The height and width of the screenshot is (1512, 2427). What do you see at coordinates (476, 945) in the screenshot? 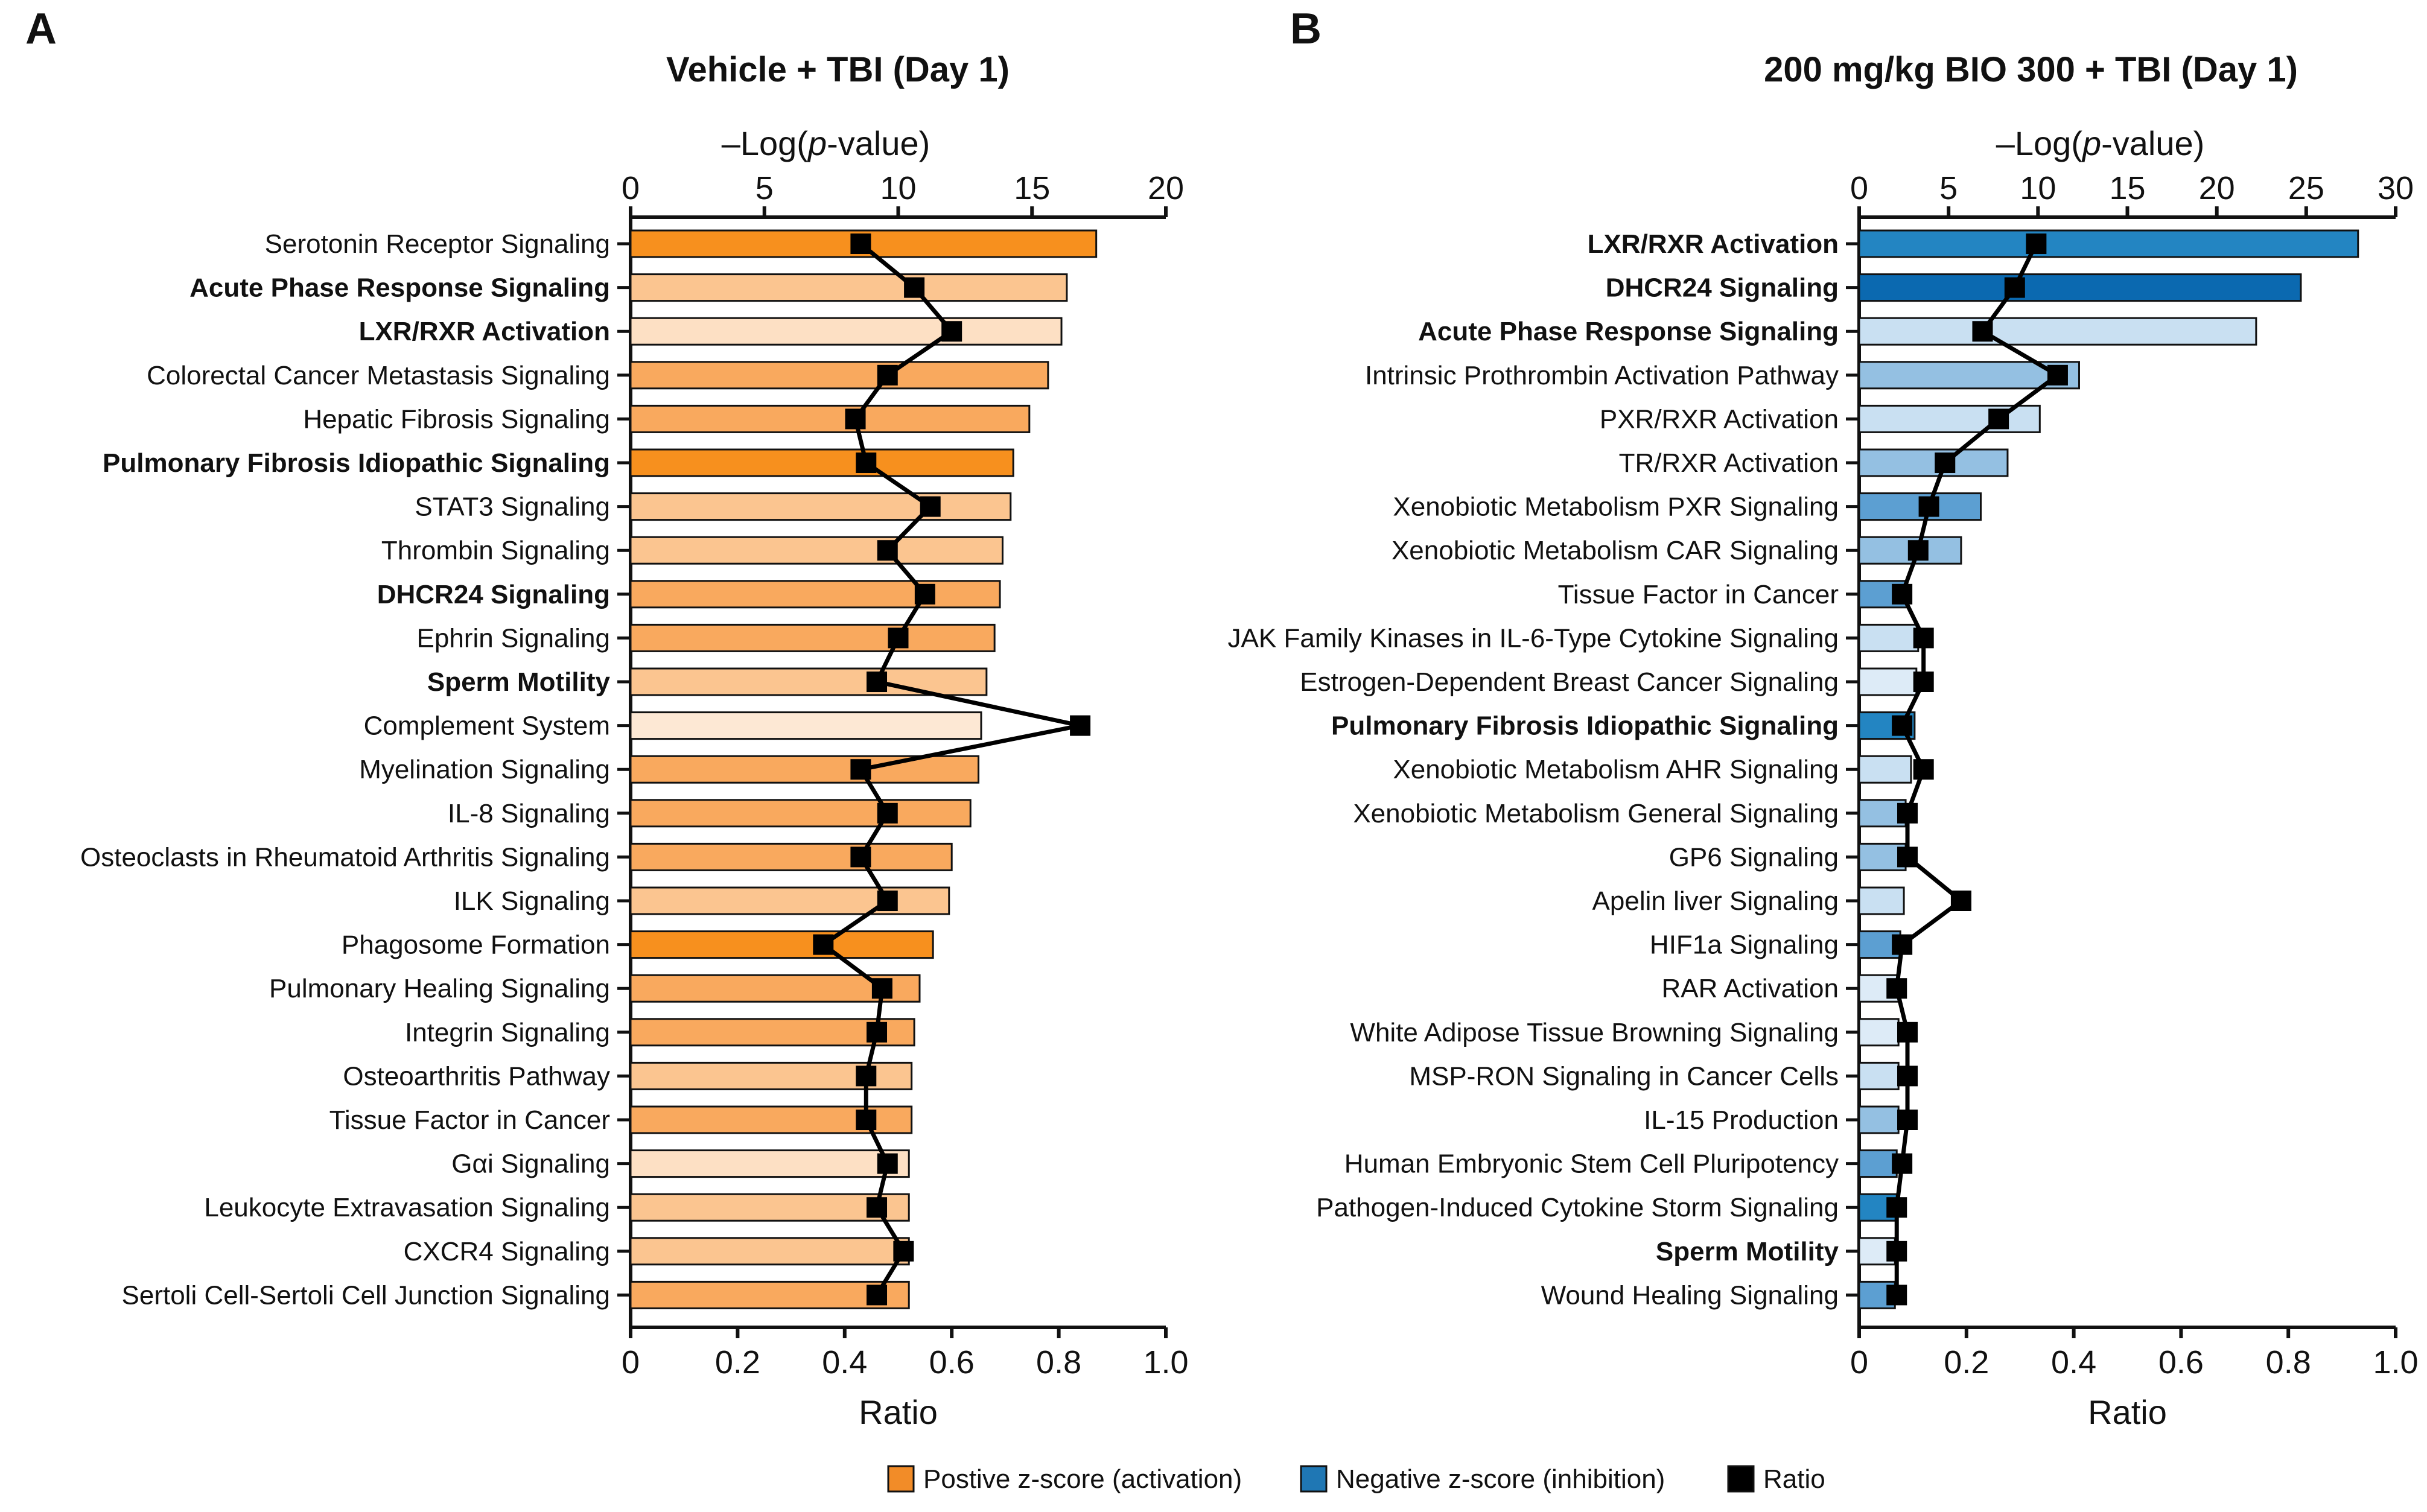
I see `category-label: Phagosome Formation` at bounding box center [476, 945].